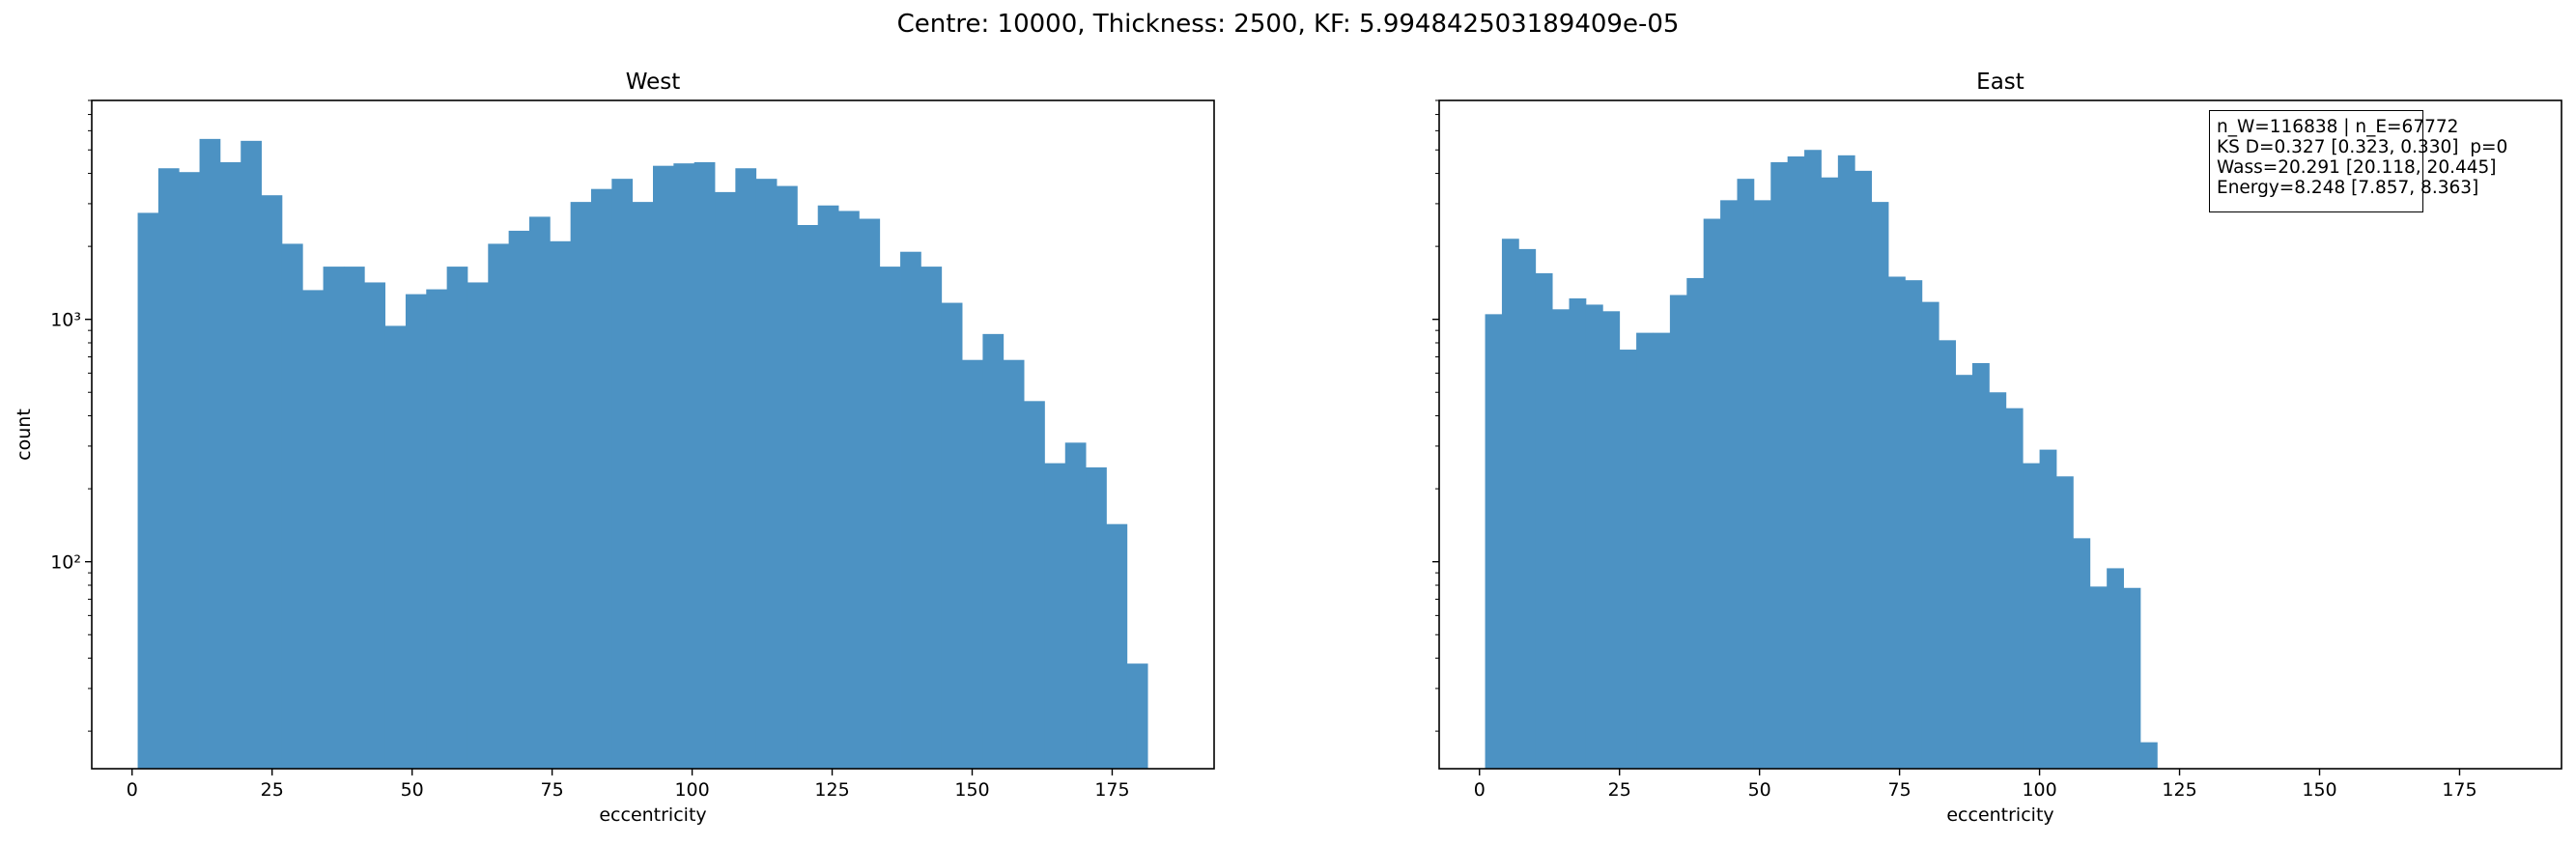  What do you see at coordinates (2357, 167) in the screenshot?
I see `stats-wasserstein: Wass=20.291 [20.118, 20.445]` at bounding box center [2357, 167].